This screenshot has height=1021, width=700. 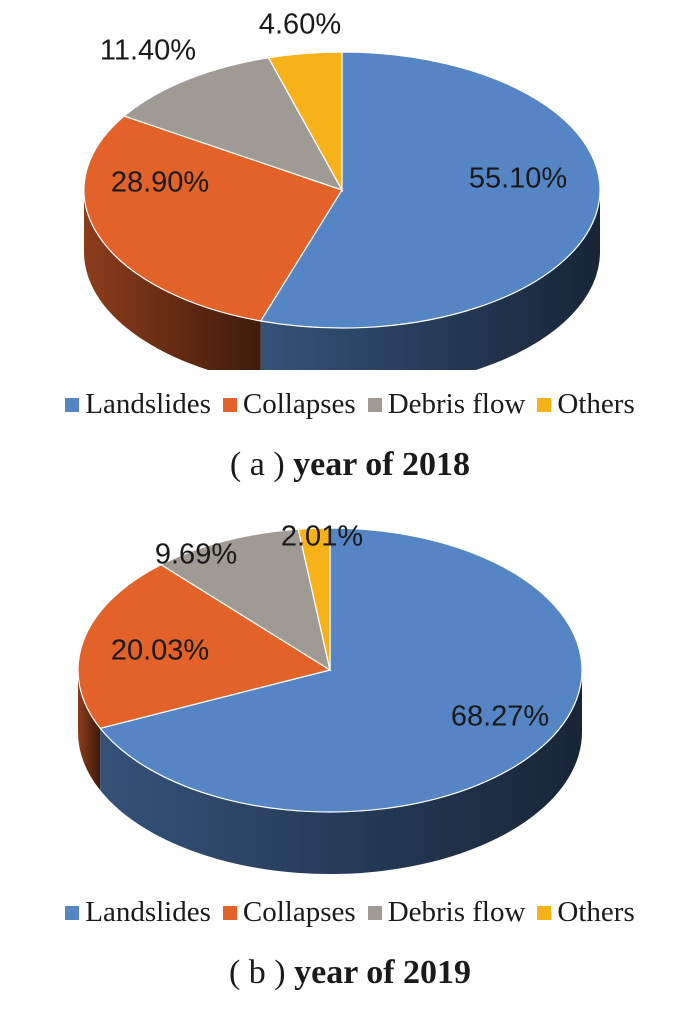 What do you see at coordinates (172, 280) in the screenshot?
I see `pie-side-collapses` at bounding box center [172, 280].